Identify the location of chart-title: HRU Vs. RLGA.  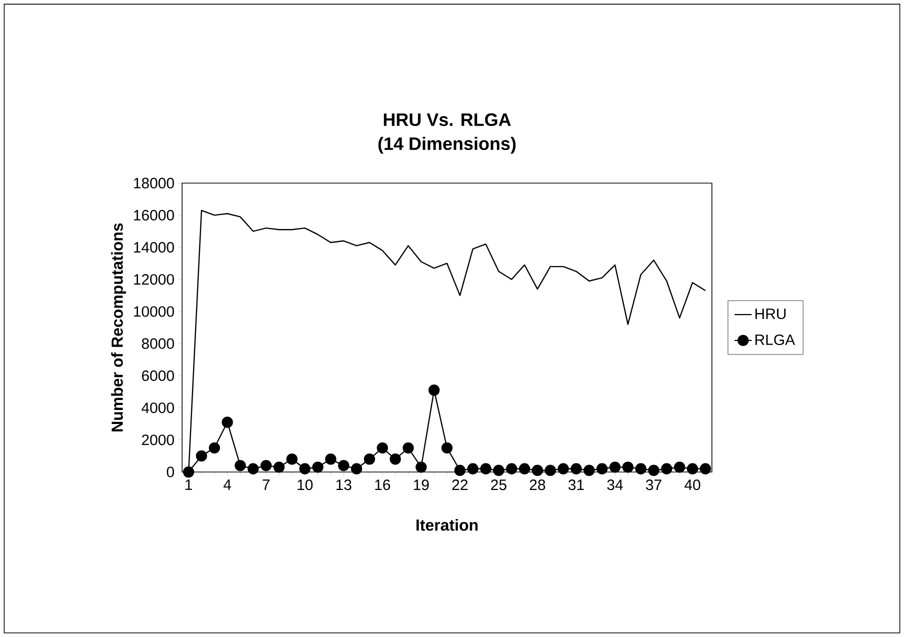
(447, 119).